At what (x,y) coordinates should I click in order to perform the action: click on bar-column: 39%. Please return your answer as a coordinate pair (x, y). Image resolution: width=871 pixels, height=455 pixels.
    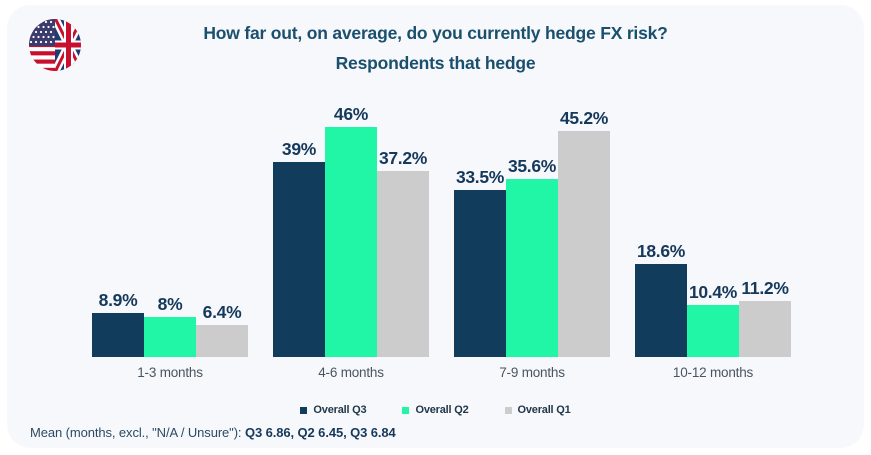
    Looking at the image, I should click on (299, 248).